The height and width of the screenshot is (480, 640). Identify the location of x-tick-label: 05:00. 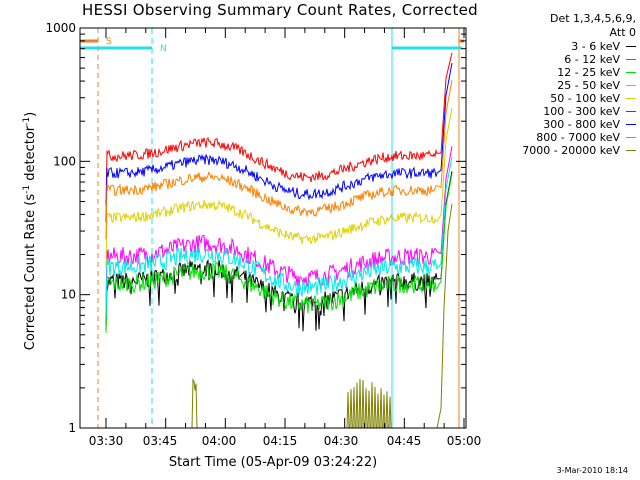
(464, 441).